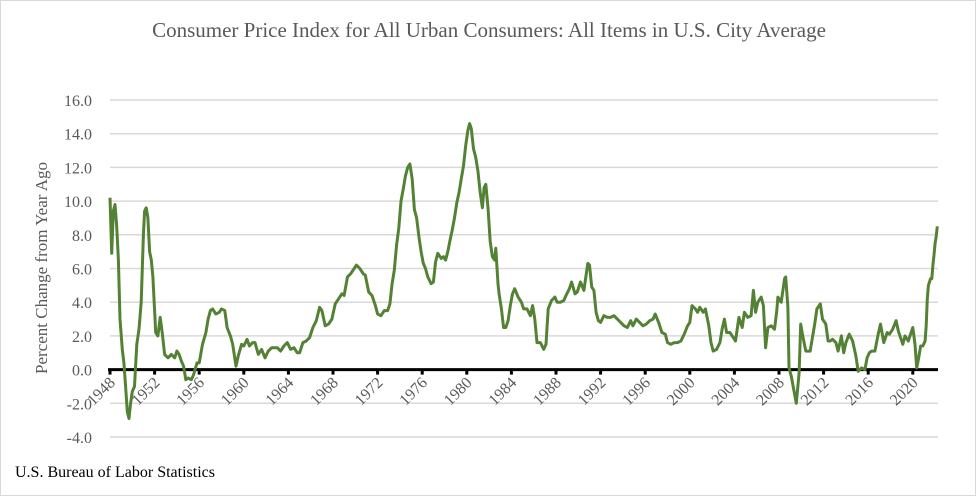 The image size is (976, 497). Describe the element at coordinates (78, 202) in the screenshot. I see `y-tick-label: 10.0` at that location.